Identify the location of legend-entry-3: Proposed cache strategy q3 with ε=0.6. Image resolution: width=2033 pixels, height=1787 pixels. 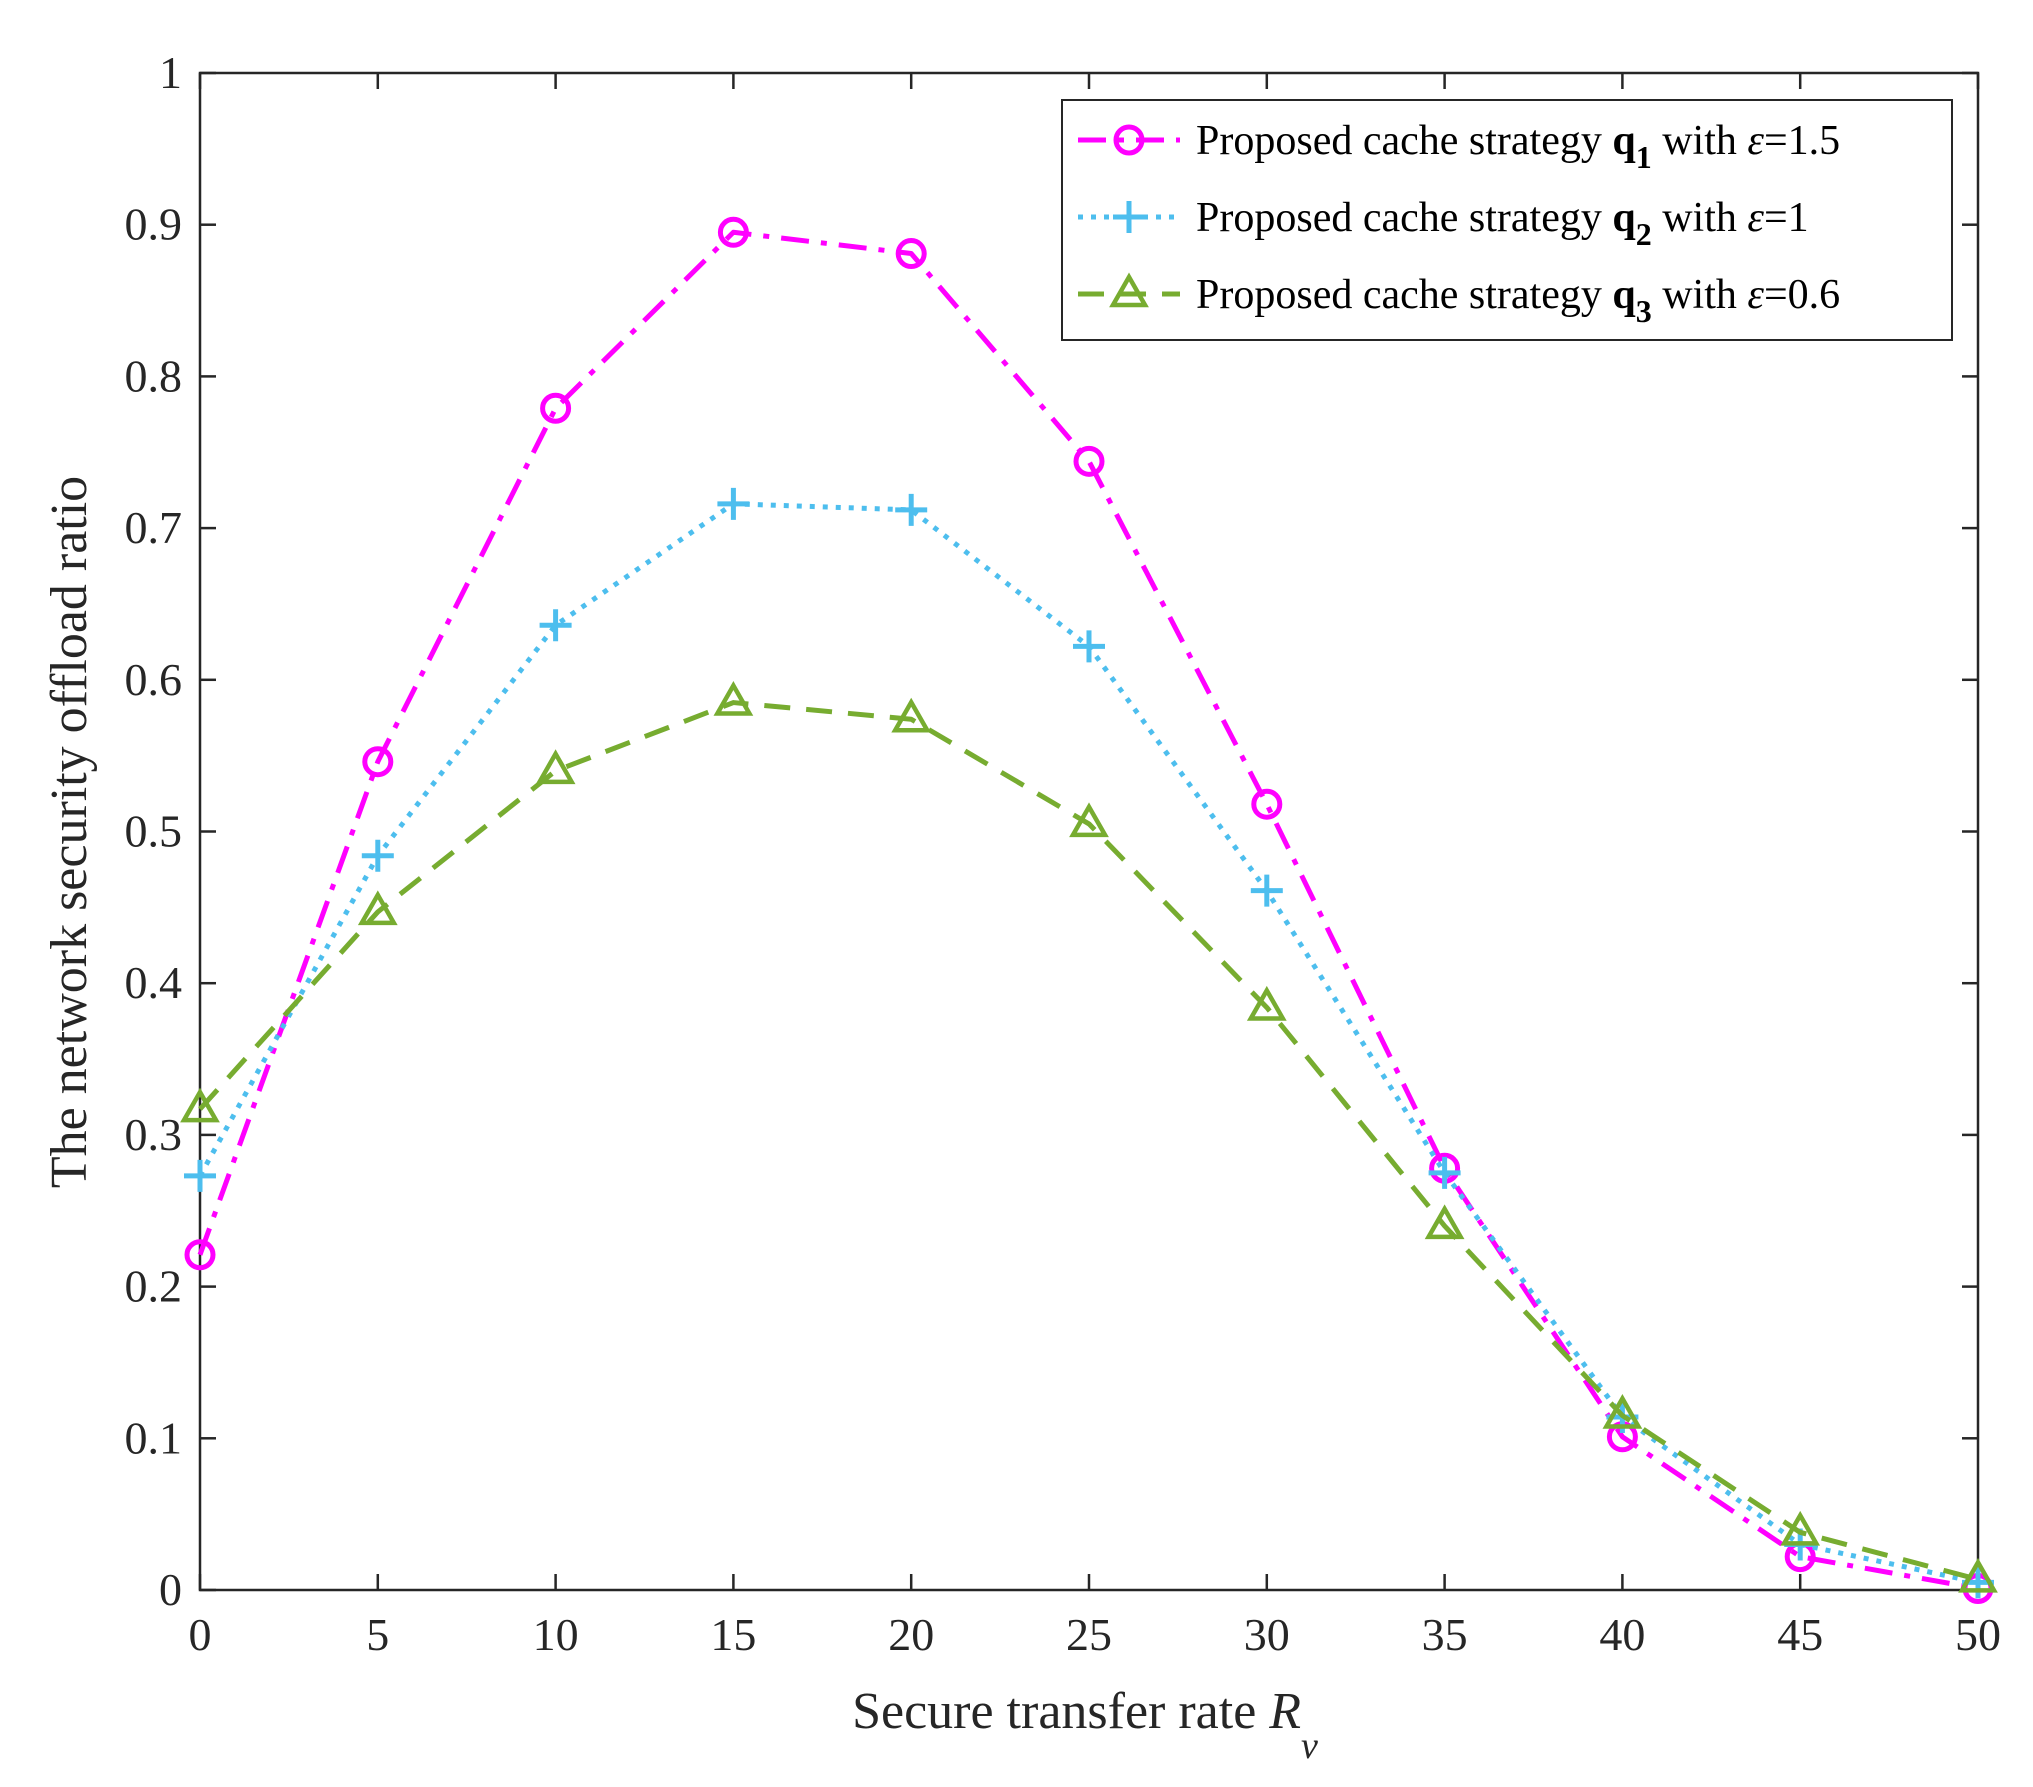
(1459, 300).